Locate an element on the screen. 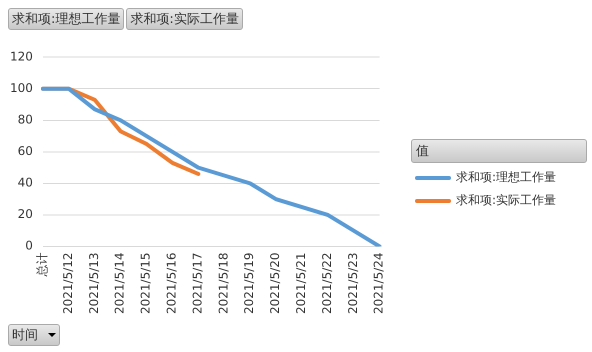 Image resolution: width=592 pixels, height=352 pixels. legend-label: 求和项:理想工作量 is located at coordinates (506, 177).